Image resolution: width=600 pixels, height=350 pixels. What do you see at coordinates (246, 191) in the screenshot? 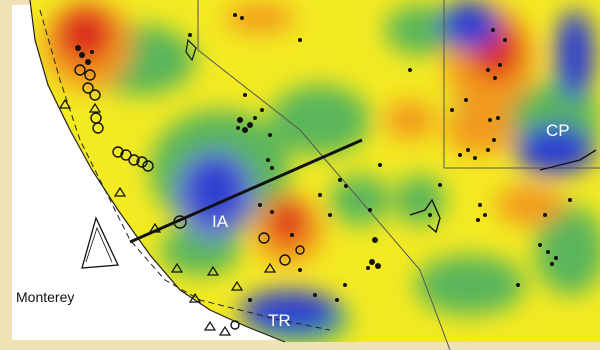
I see `profile-line` at bounding box center [246, 191].